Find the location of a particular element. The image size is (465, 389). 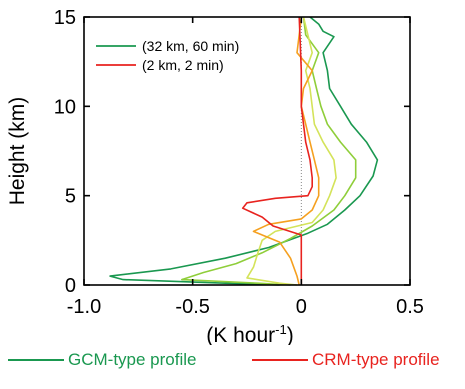

x-tick-label: -0.5 is located at coordinates (192, 307).